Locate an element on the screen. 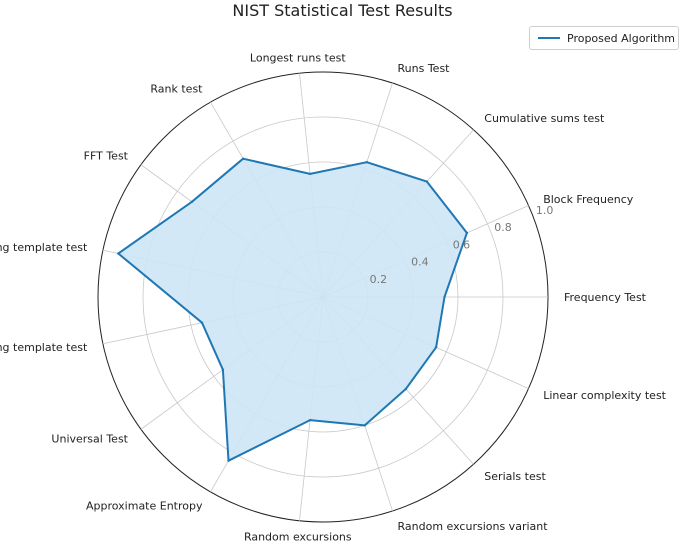  category-label: Rank test is located at coordinates (176, 88).